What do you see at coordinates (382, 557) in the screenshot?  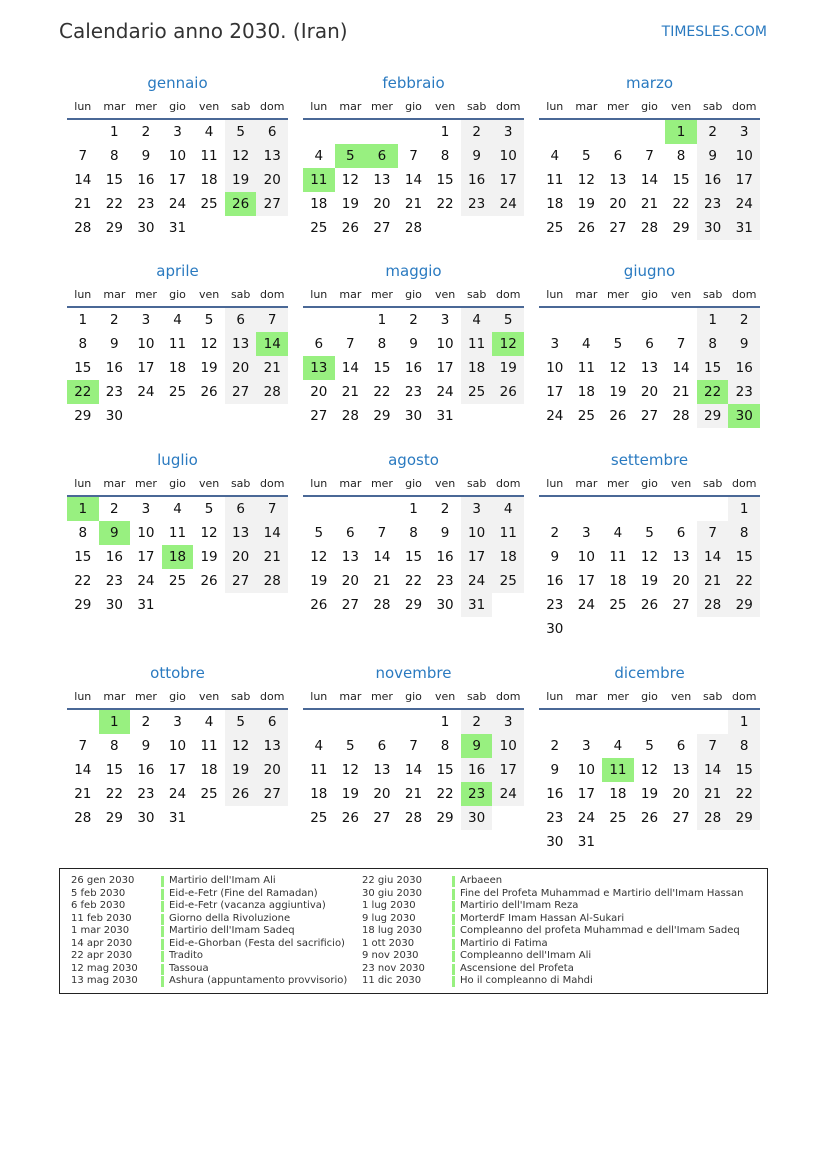 I see `day: 14` at bounding box center [382, 557].